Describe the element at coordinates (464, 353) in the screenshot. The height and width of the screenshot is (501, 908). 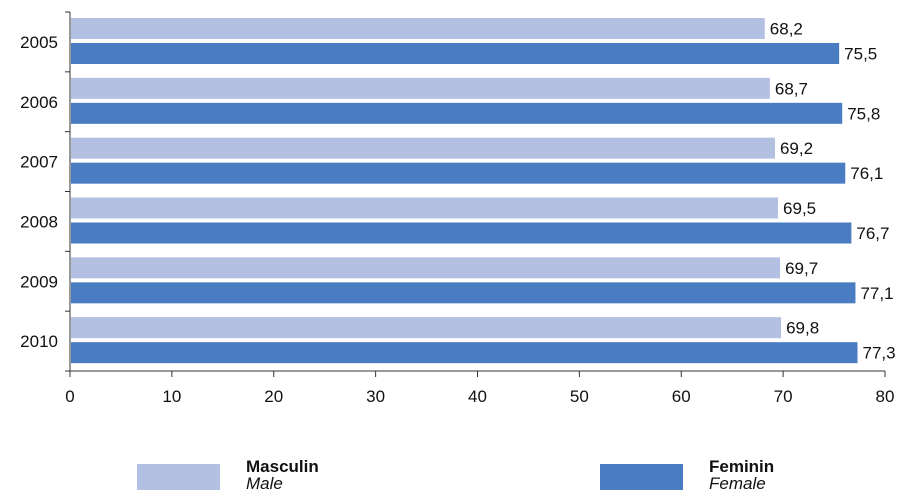
I see `bar-feminin-2010` at that location.